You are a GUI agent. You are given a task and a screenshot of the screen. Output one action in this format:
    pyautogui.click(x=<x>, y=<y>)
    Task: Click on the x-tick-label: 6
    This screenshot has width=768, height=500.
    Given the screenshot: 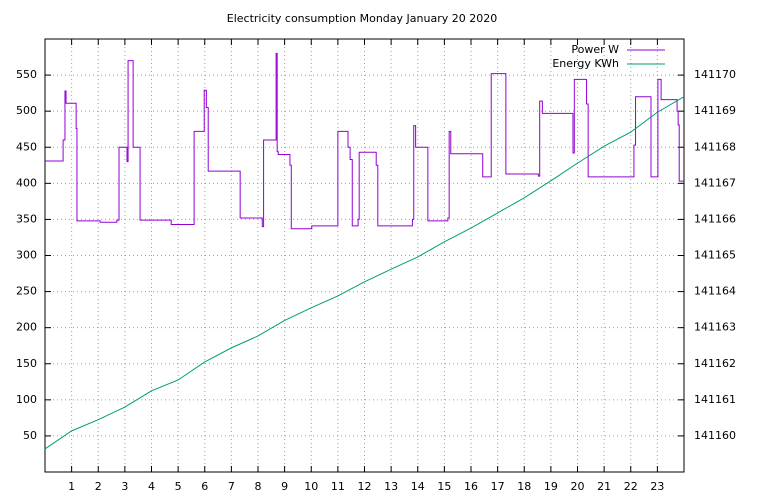 What is the action you would take?
    pyautogui.click(x=204, y=486)
    